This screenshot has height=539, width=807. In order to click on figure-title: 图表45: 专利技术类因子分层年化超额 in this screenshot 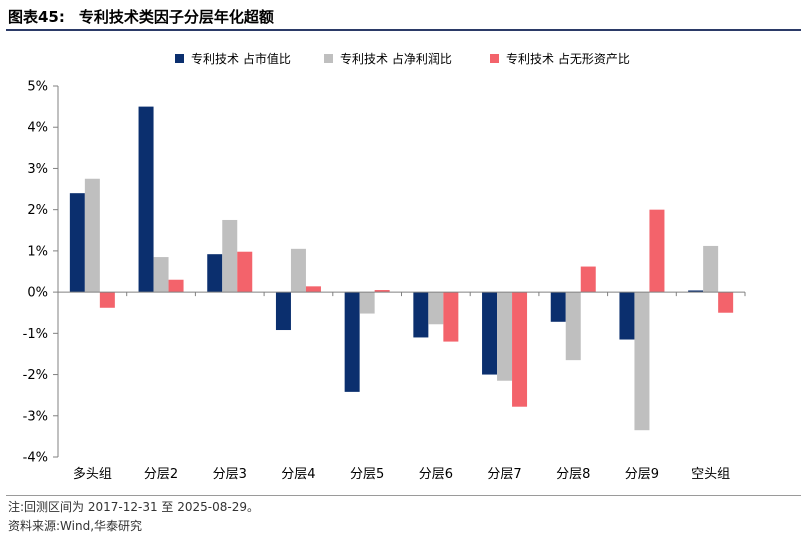, I will do `click(141, 16)`.